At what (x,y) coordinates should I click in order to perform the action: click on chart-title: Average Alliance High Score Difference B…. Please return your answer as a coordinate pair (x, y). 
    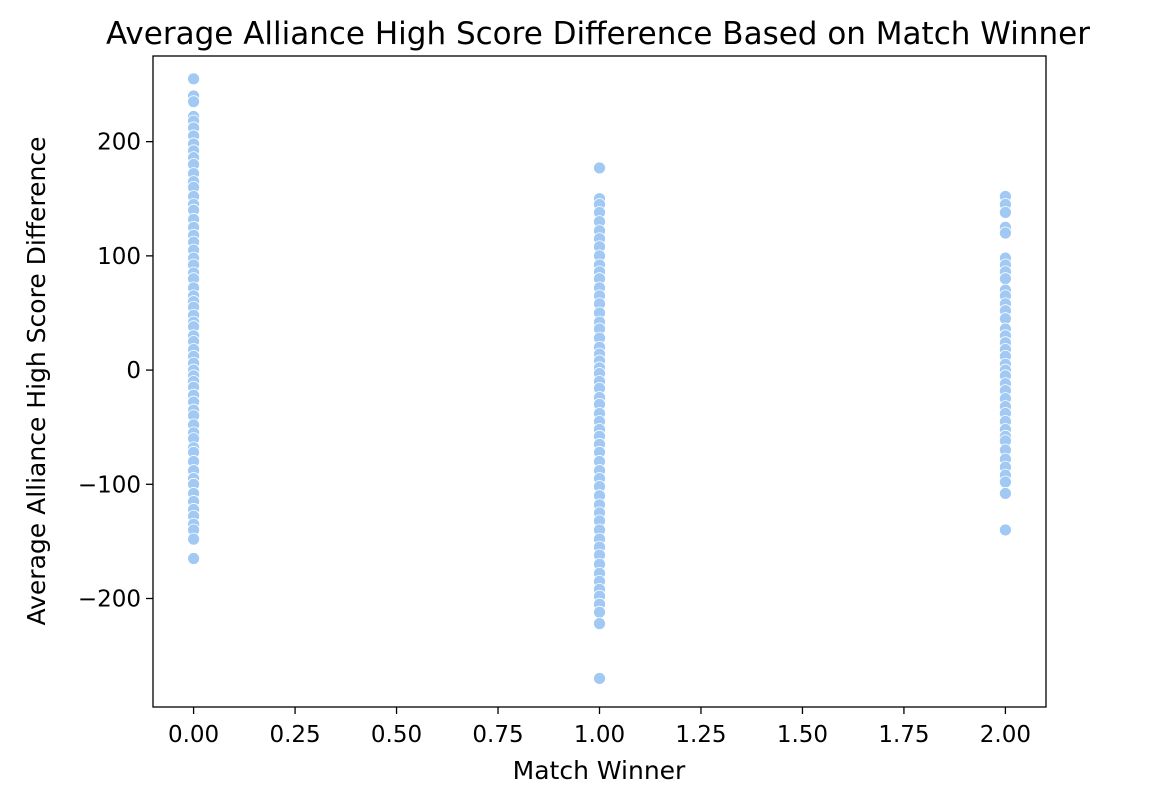
    Looking at the image, I should click on (598, 34).